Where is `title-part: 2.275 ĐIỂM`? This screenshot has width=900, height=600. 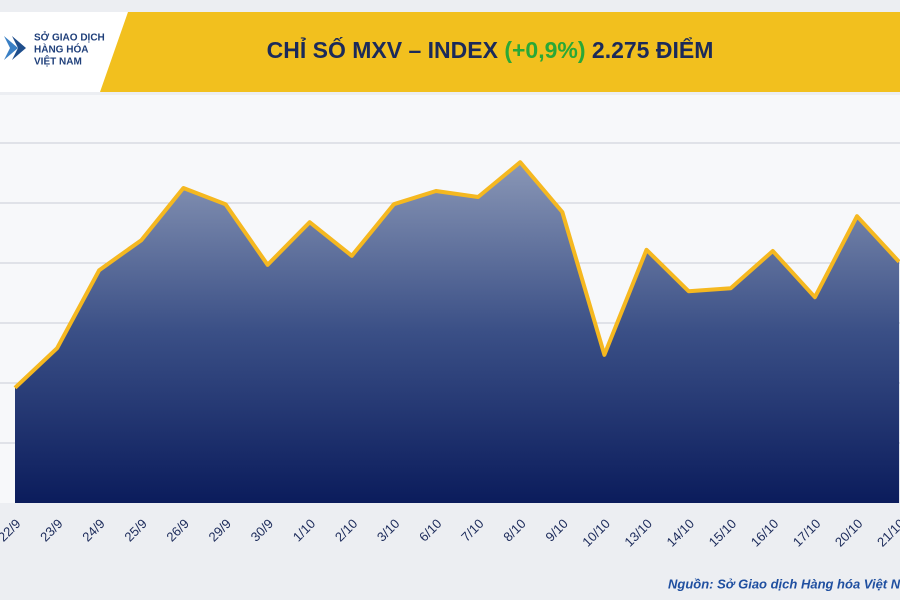
title-part: 2.275 ĐIỂM is located at coordinates (652, 49).